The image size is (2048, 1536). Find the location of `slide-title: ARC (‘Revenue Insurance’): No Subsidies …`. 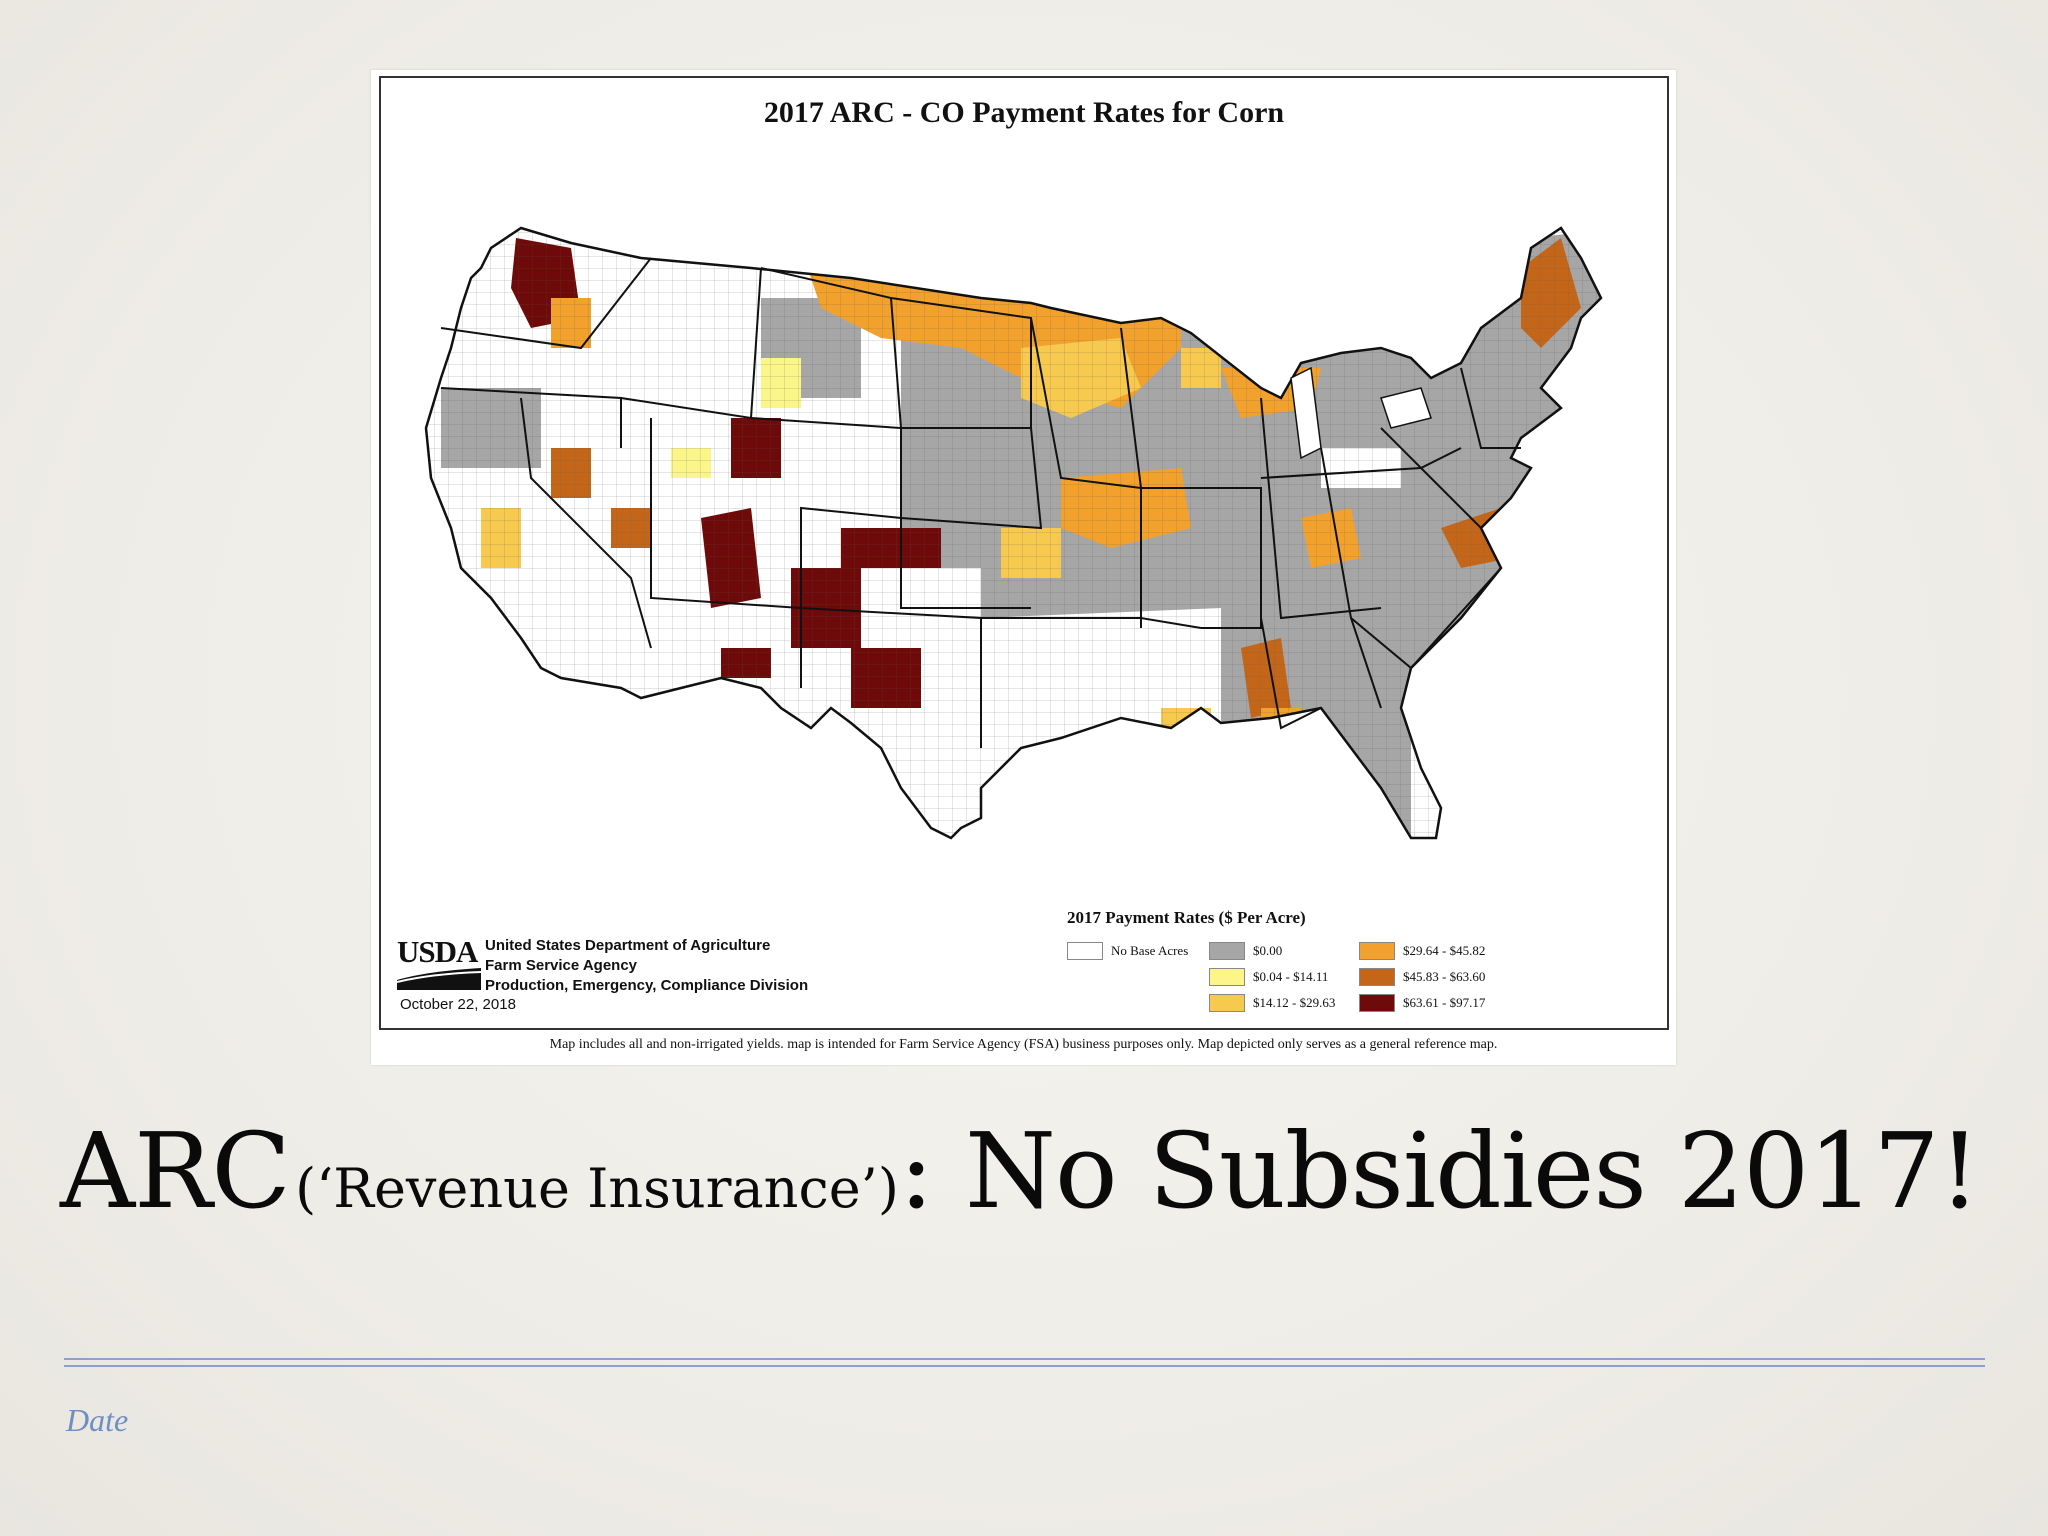

slide-title: ARC (‘Revenue Insurance’): No Subsidies … is located at coordinates (1020, 1171).